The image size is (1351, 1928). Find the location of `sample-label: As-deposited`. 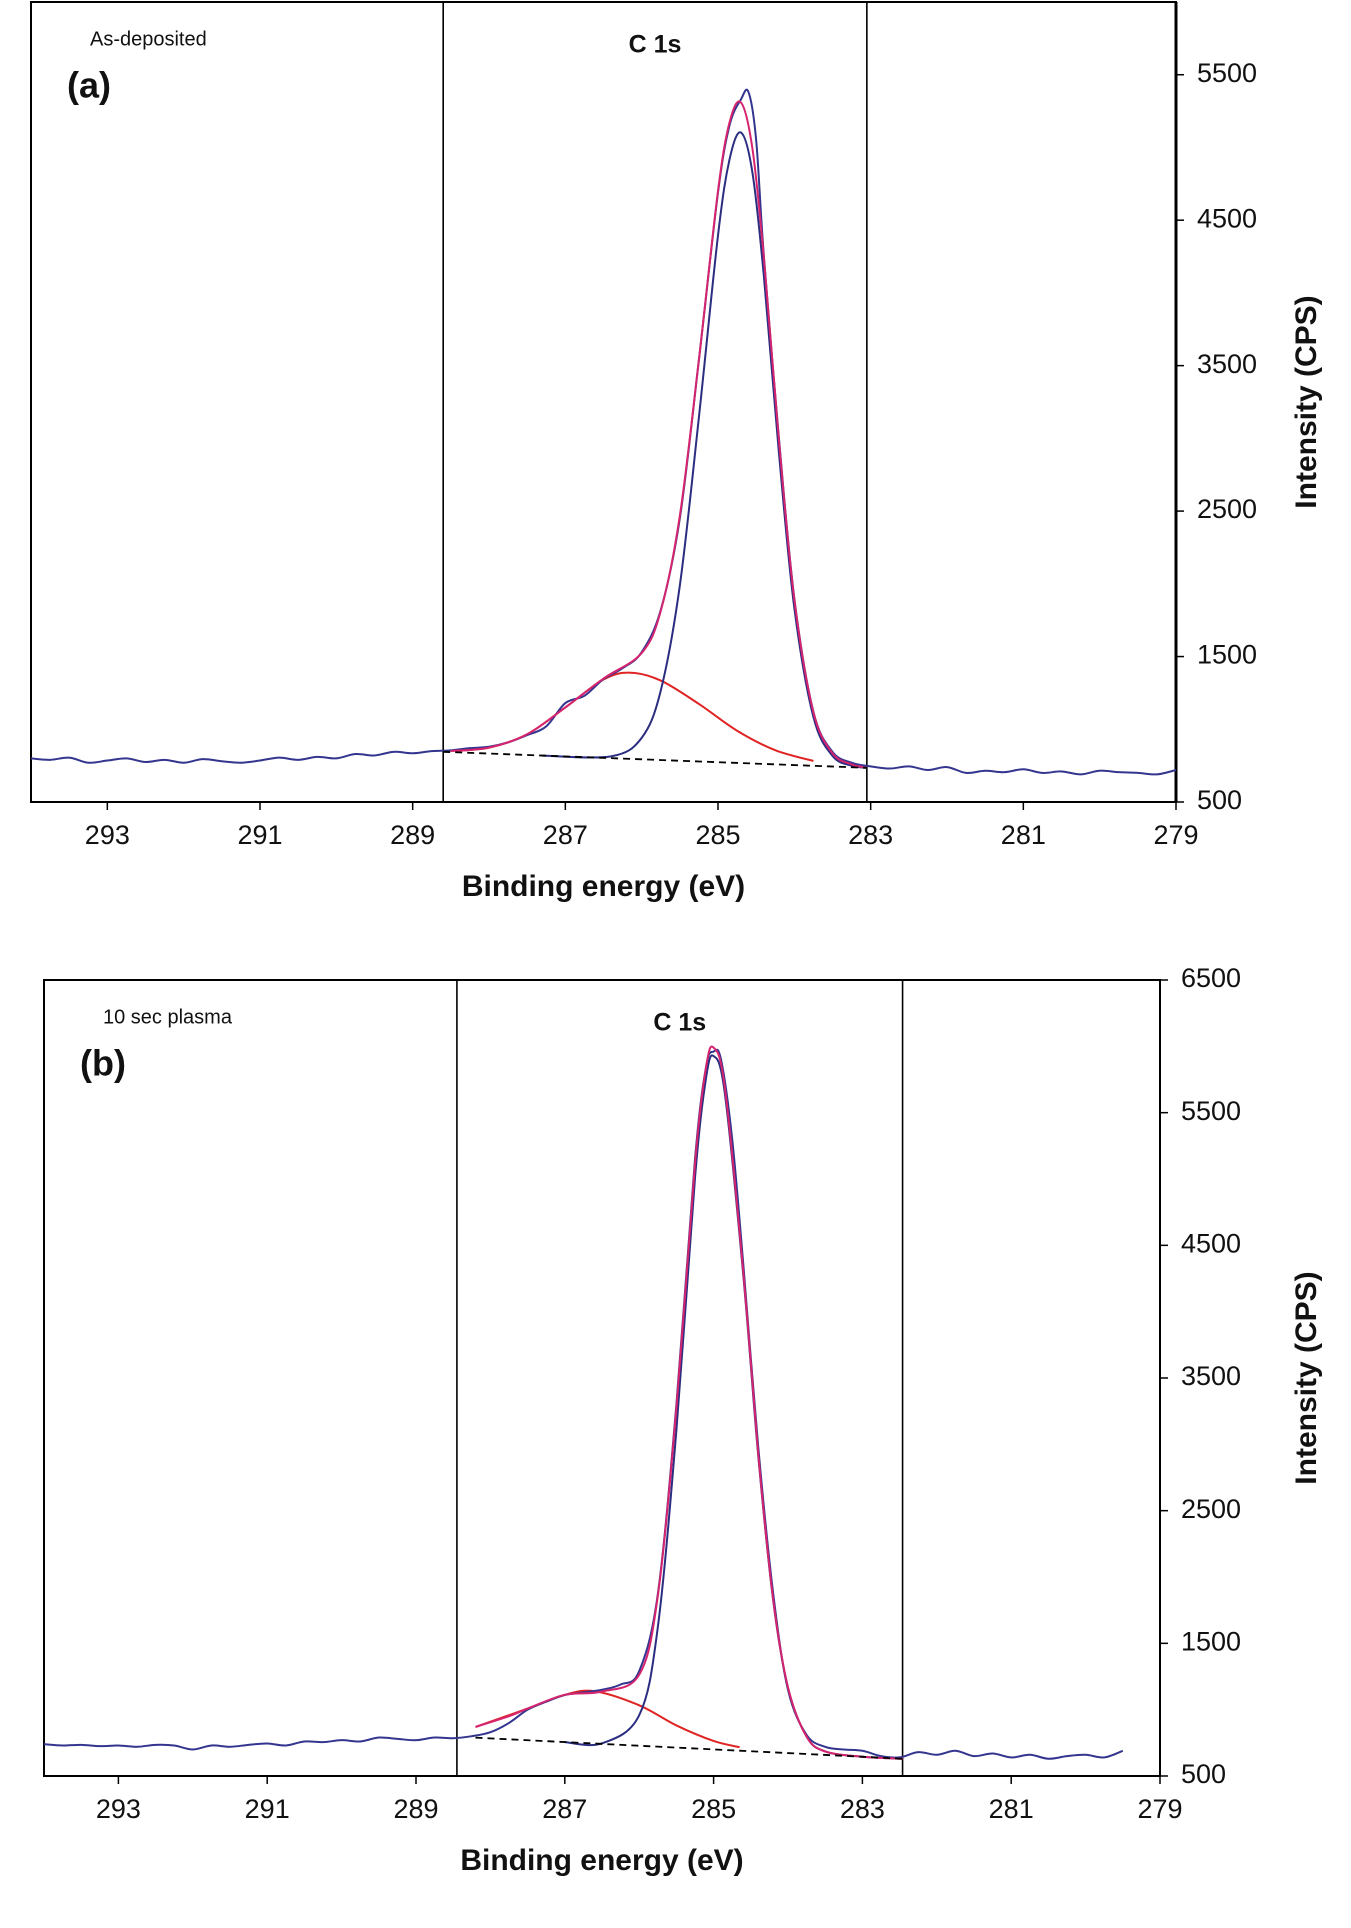

sample-label: As-deposited is located at coordinates (148, 39).